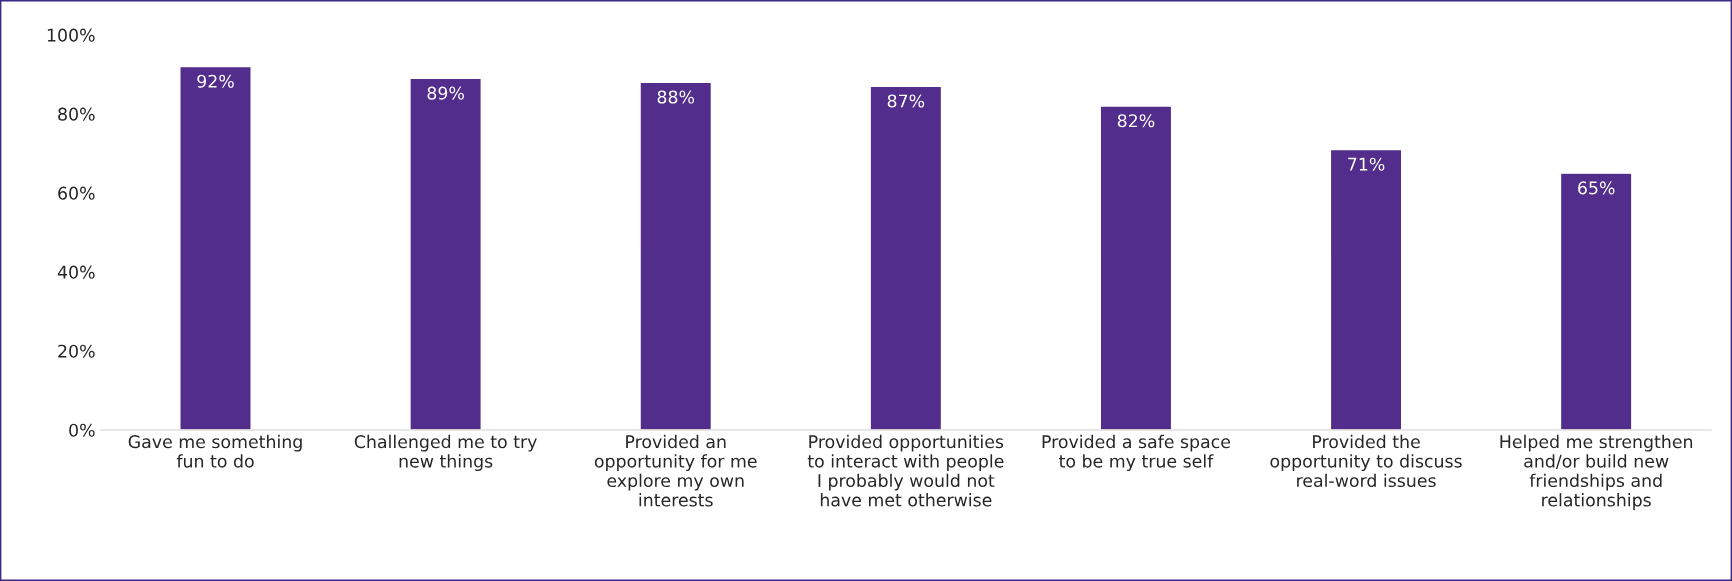 Image resolution: width=1732 pixels, height=581 pixels. What do you see at coordinates (676, 97) in the screenshot?
I see `data-label: 88%` at bounding box center [676, 97].